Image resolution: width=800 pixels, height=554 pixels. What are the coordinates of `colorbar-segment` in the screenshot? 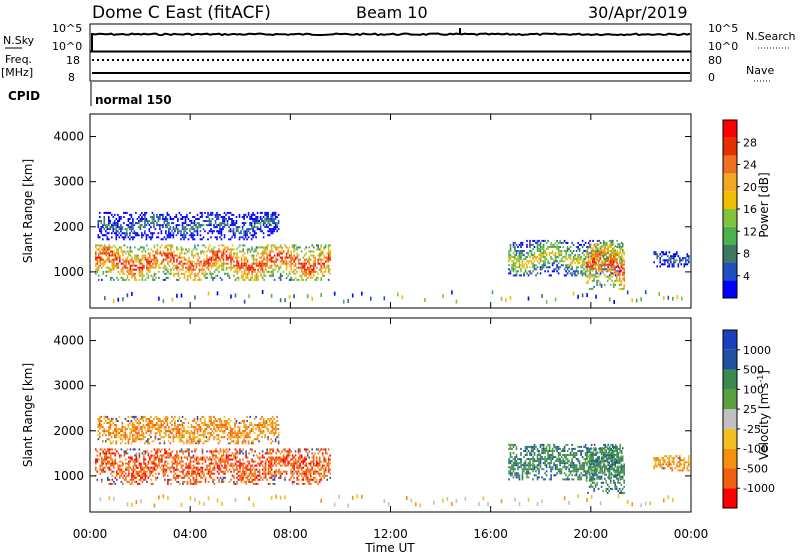 It's located at (730, 253).